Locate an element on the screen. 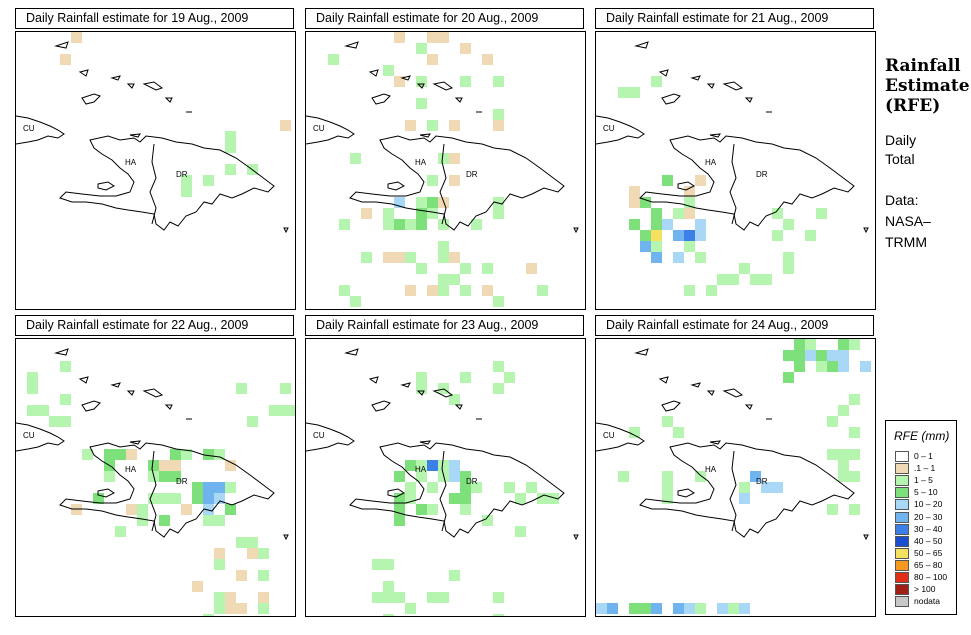  legend-label: 30 – 40 is located at coordinates (928, 528).